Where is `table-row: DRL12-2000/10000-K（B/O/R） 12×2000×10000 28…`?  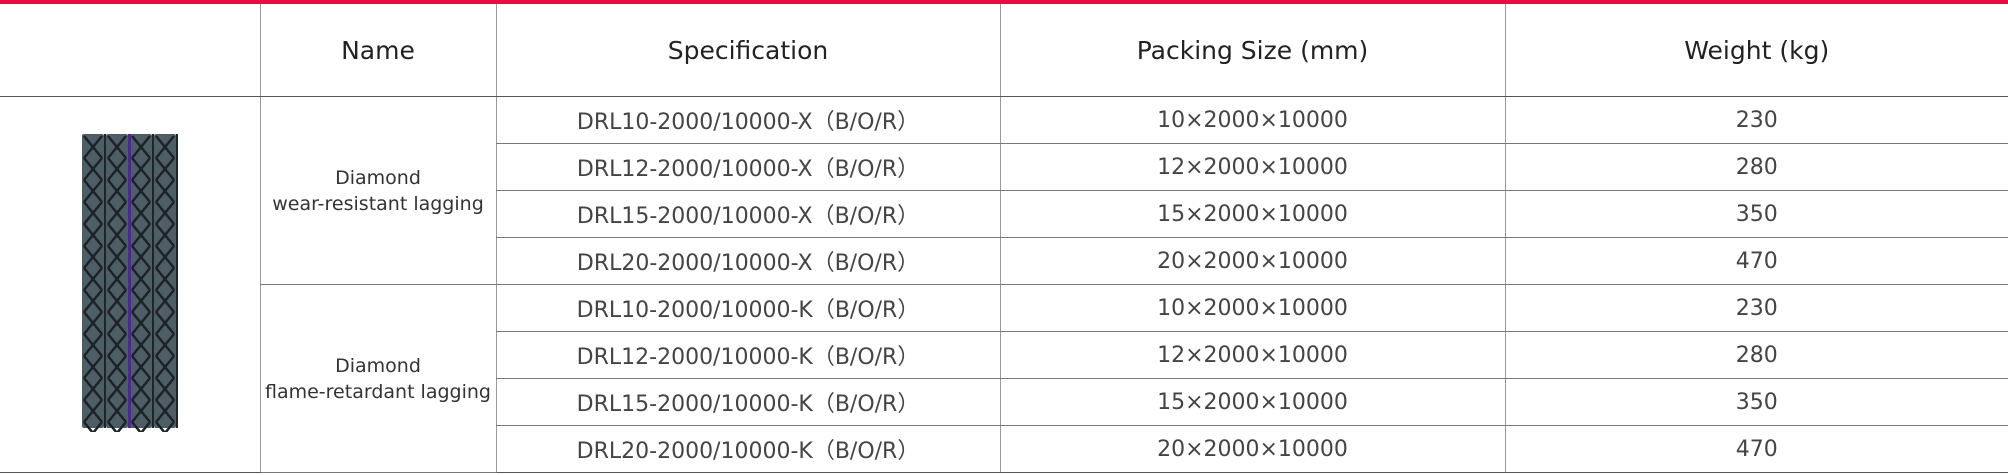 table-row: DRL12-2000/10000-K（B/O/R） 12×2000×10000 28… is located at coordinates (1004, 355).